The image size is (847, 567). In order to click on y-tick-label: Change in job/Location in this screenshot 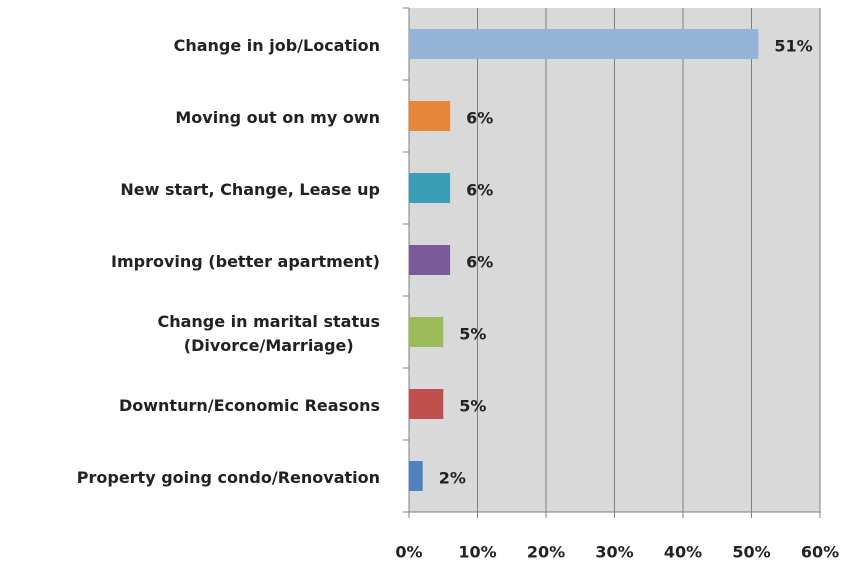, I will do `click(276, 45)`.